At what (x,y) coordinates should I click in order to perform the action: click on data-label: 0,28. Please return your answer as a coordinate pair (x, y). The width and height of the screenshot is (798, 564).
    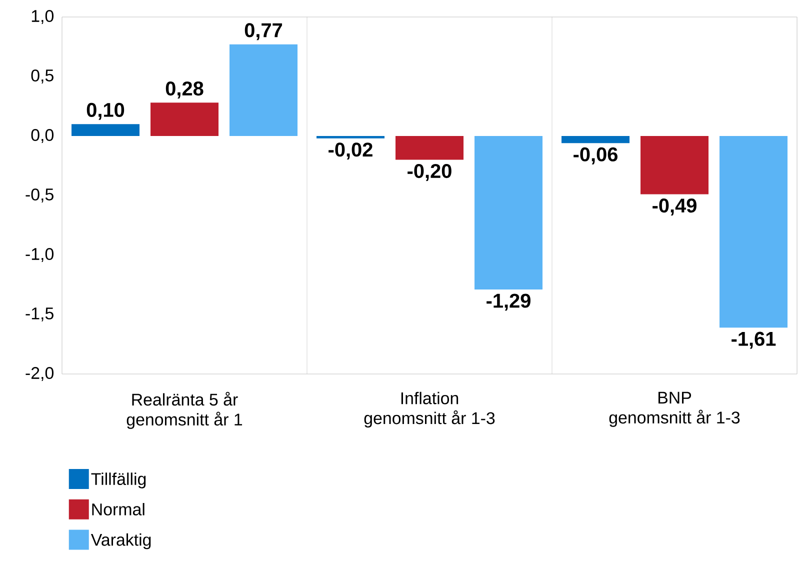
    Looking at the image, I should click on (185, 89).